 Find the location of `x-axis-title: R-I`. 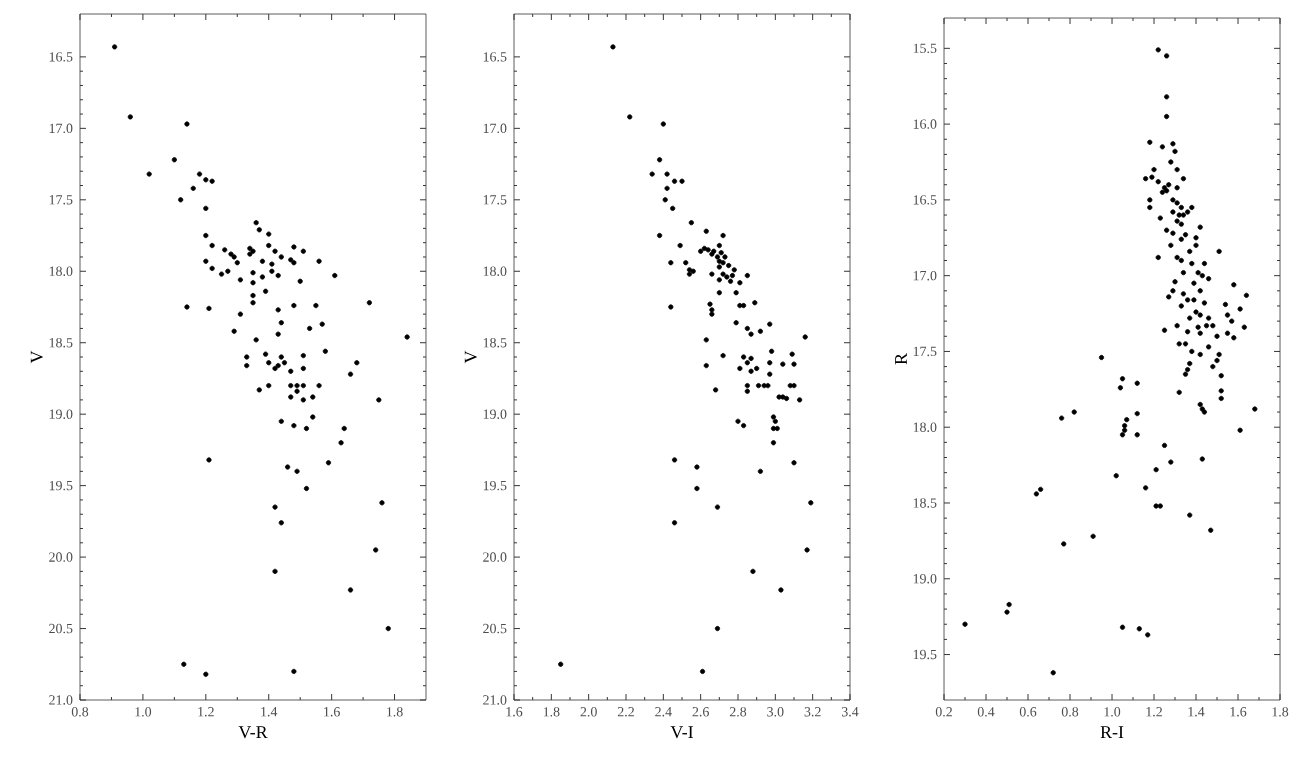

x-axis-title: R-I is located at coordinates (1112, 732).